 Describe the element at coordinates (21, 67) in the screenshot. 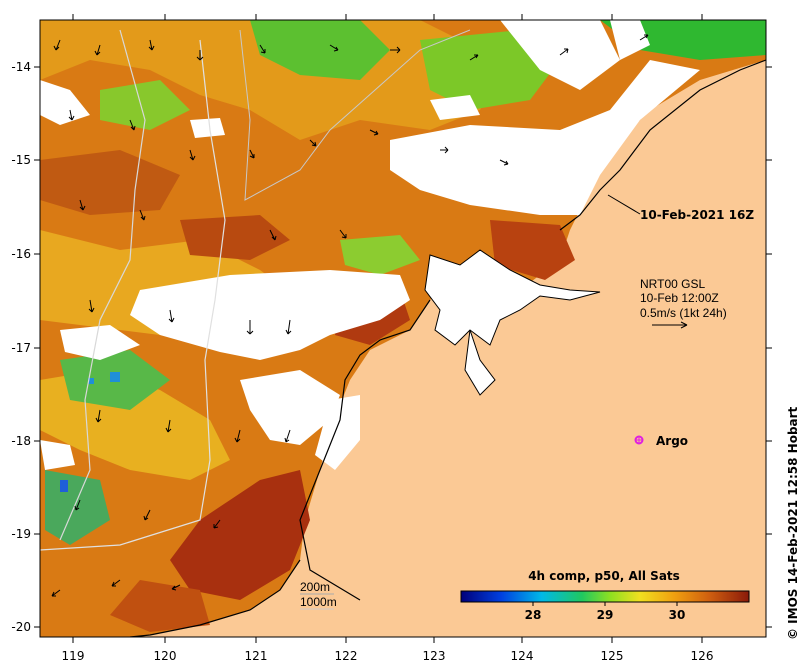

I see `lat-tick: -14` at that location.